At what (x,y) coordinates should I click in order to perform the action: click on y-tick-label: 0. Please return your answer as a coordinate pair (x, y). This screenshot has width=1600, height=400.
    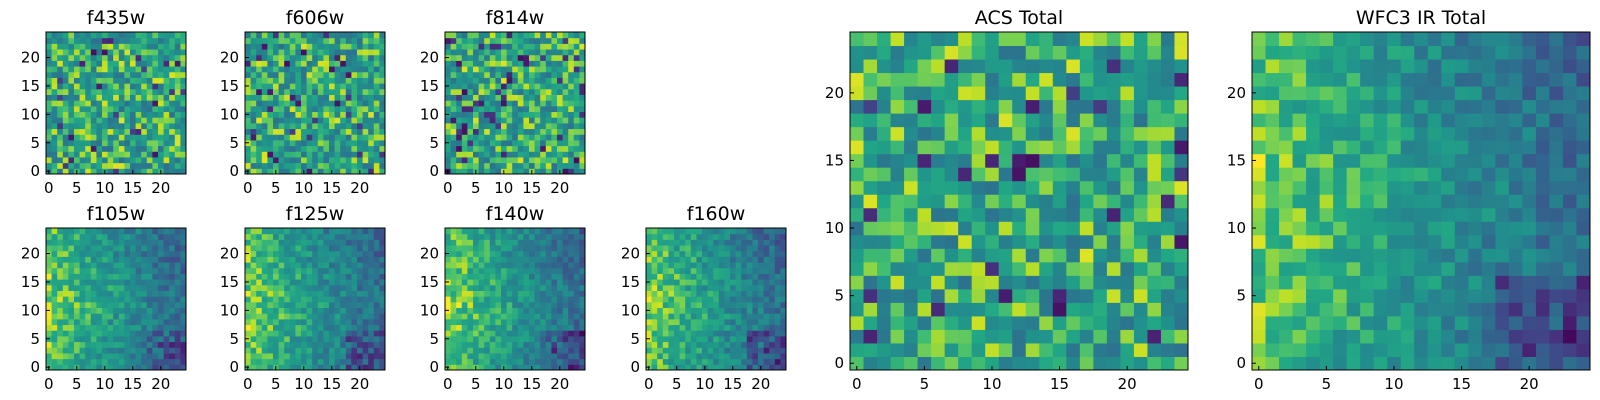
    Looking at the image, I should click on (35, 367).